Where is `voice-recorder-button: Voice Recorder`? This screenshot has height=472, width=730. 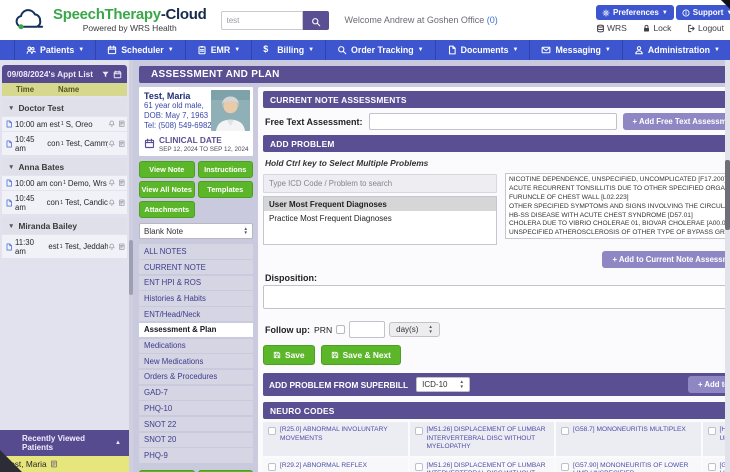 voice-recorder-button: Voice Recorder is located at coordinates (225, 470).